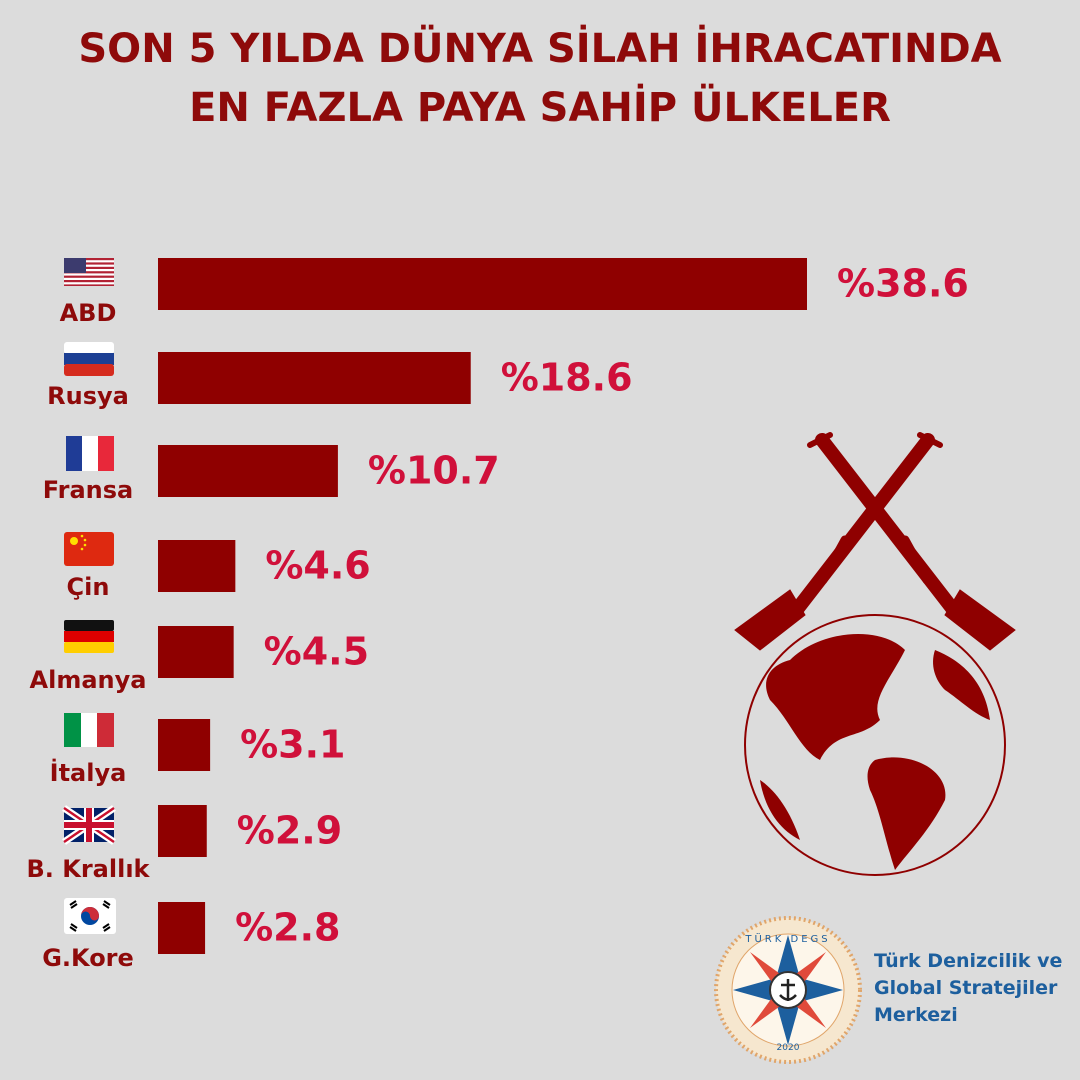 The width and height of the screenshot is (1080, 1080). Describe the element at coordinates (89, 272) in the screenshot. I see `flag-usa` at that location.